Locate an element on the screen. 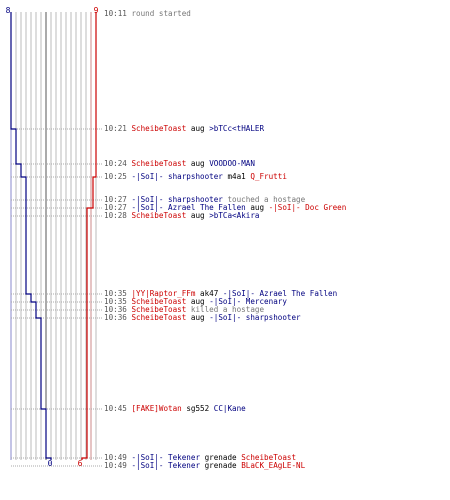 The height and width of the screenshot is (500, 450). red-start-count: 9 is located at coordinates (96, 10).